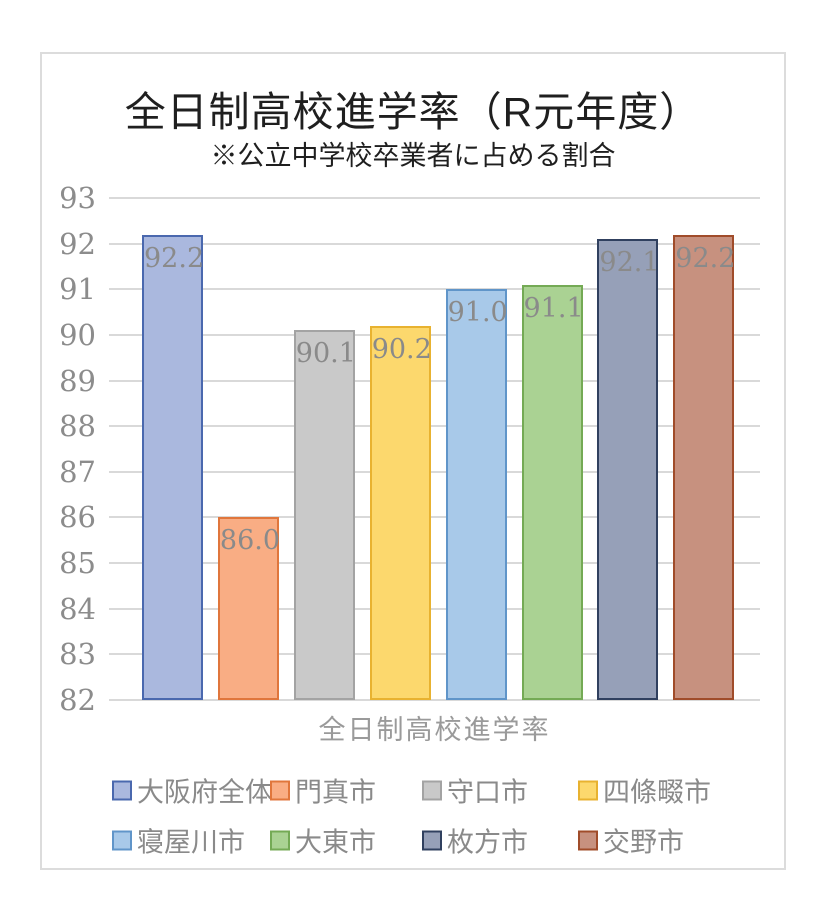 The height and width of the screenshot is (923, 828). Describe the element at coordinates (191, 843) in the screenshot. I see `legend-label: 寝屋川市` at that location.